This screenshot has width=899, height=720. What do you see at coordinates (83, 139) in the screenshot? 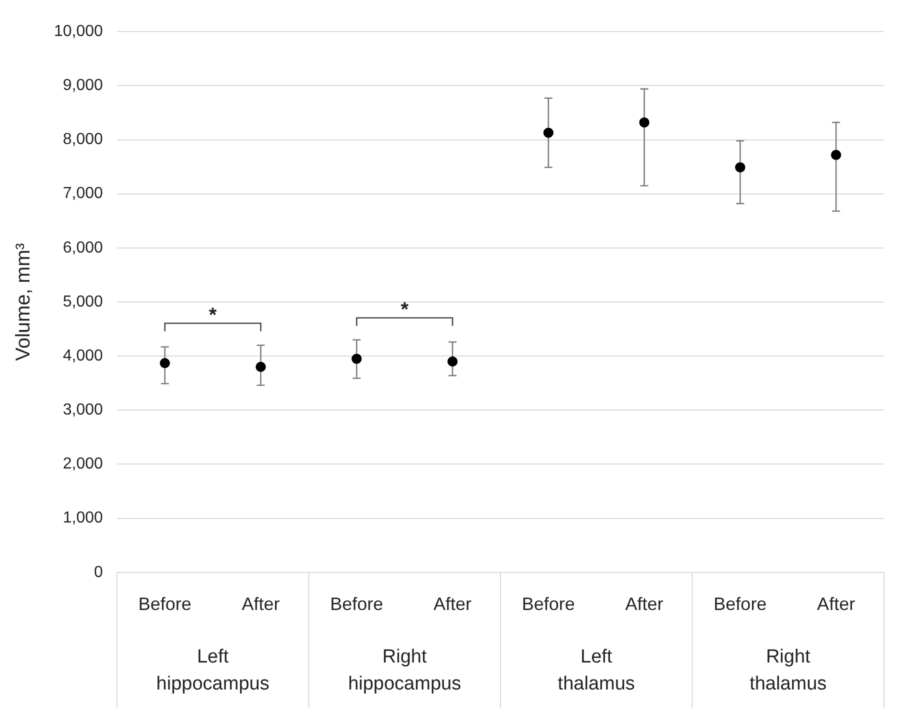
I see `y-tick-label: 8,000` at bounding box center [83, 139].